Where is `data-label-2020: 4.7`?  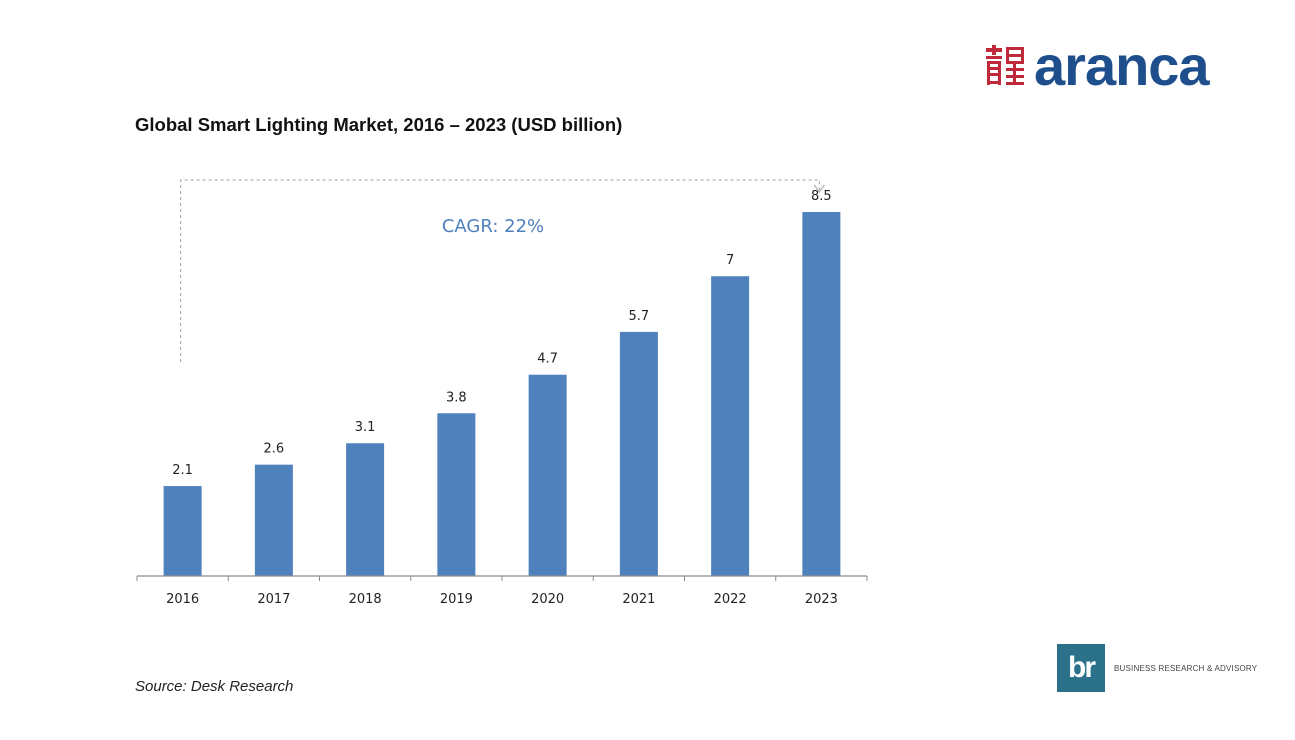 data-label-2020: 4.7 is located at coordinates (547, 359).